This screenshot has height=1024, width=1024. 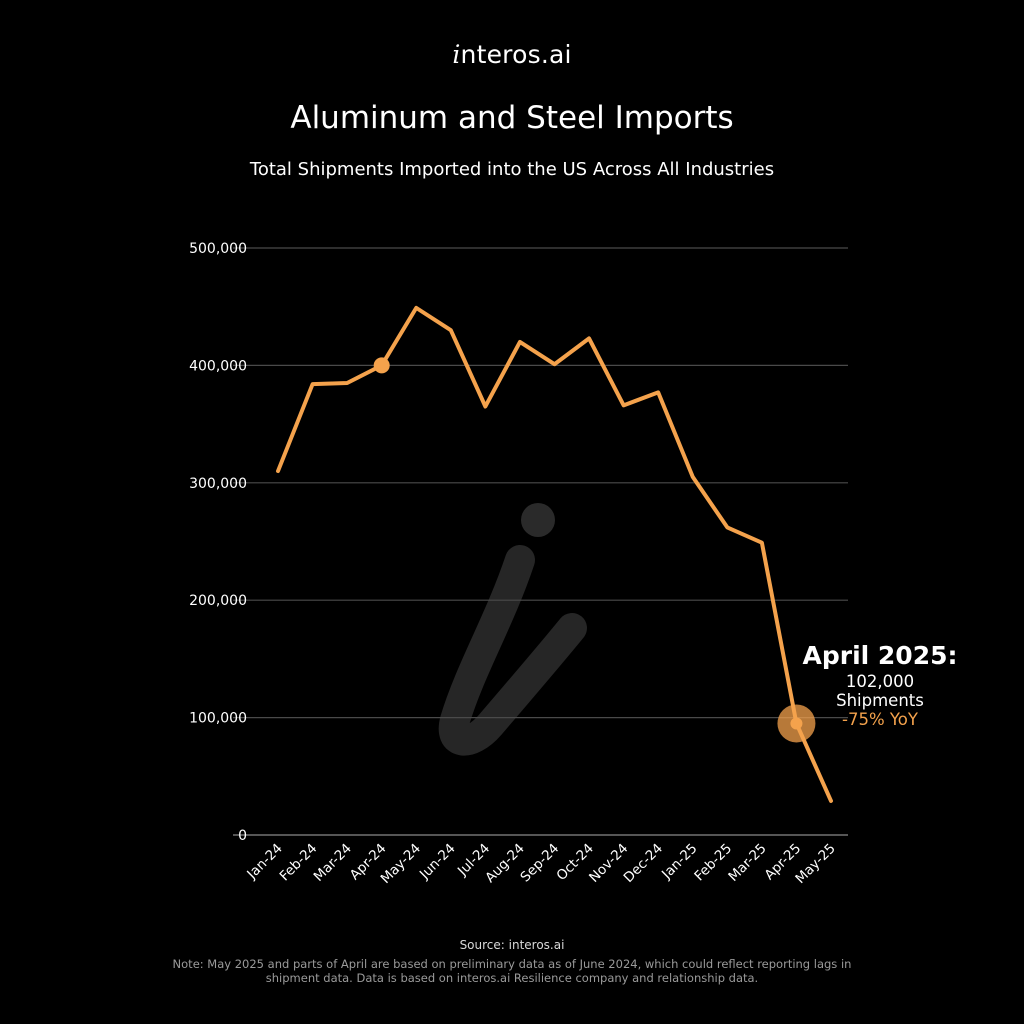 What do you see at coordinates (218, 719) in the screenshot?
I see `y-tick-label: 100,000` at bounding box center [218, 719].